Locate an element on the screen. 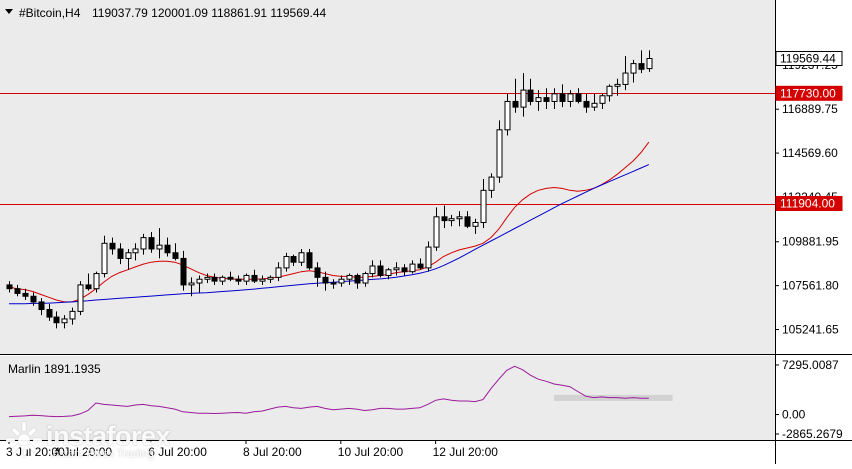 This screenshot has width=852, height=469. indicator-tick-label: 7295.0087 is located at coordinates (810, 365).